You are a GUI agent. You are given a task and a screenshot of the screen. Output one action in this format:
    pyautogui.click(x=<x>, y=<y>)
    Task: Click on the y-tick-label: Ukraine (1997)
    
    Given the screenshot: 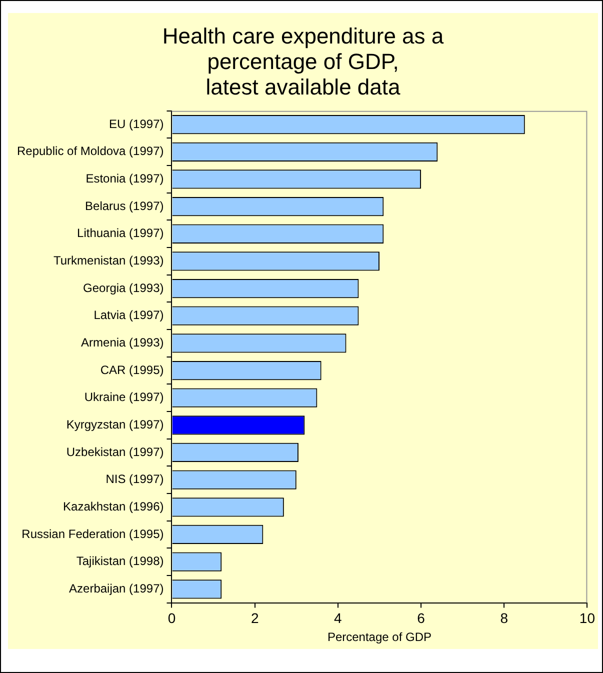 What is the action you would take?
    pyautogui.click(x=124, y=397)
    